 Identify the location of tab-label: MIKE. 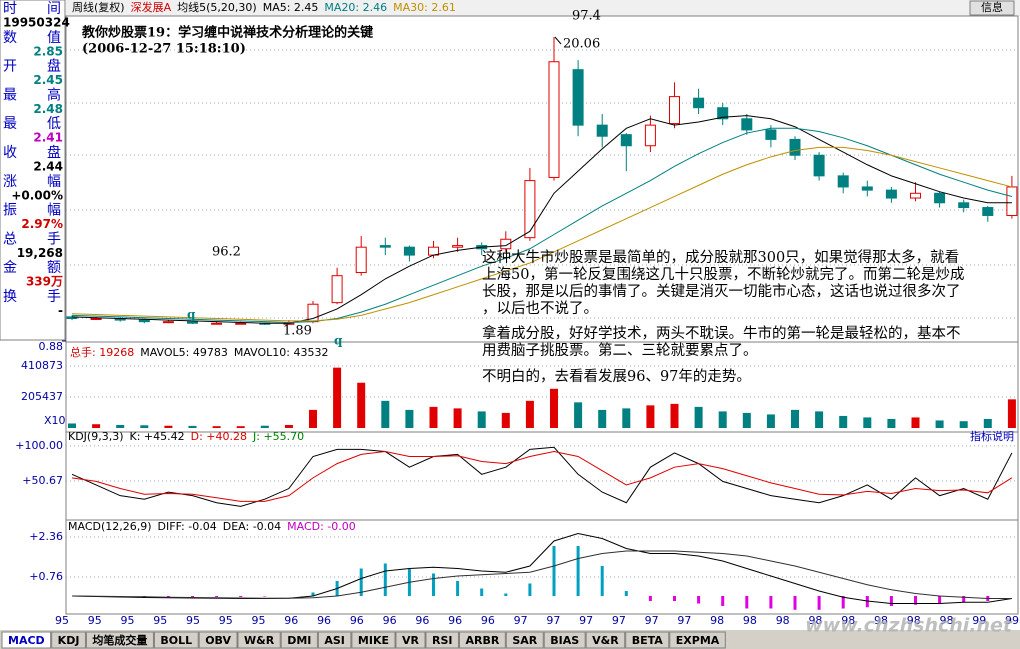
(373, 640).